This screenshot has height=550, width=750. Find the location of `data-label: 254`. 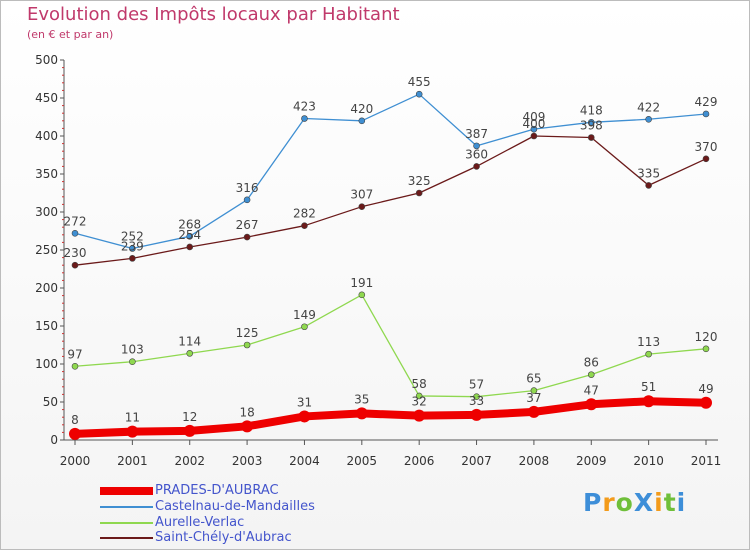

data-label: 254 is located at coordinates (189, 235).